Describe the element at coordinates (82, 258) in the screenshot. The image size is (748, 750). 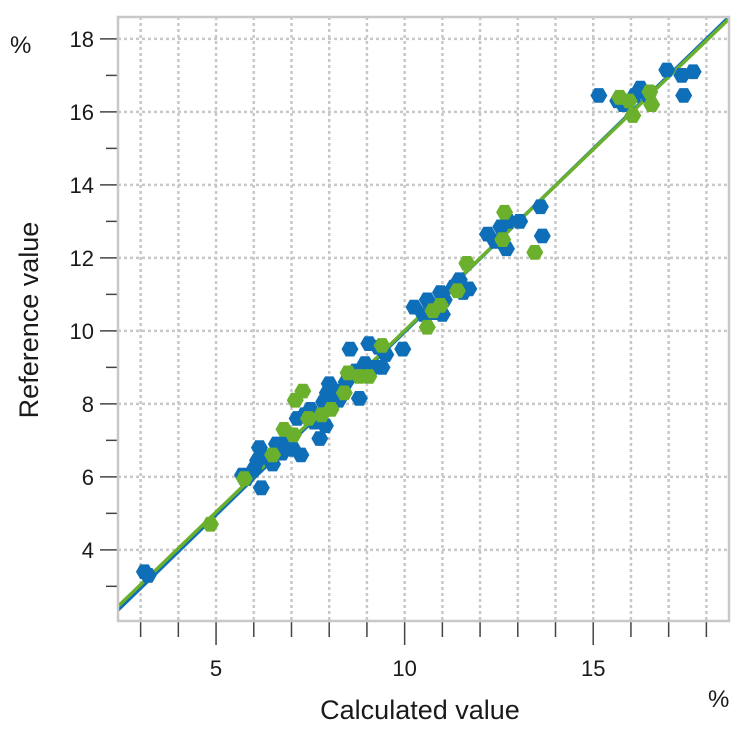
I see `y-tick-label: 12` at that location.